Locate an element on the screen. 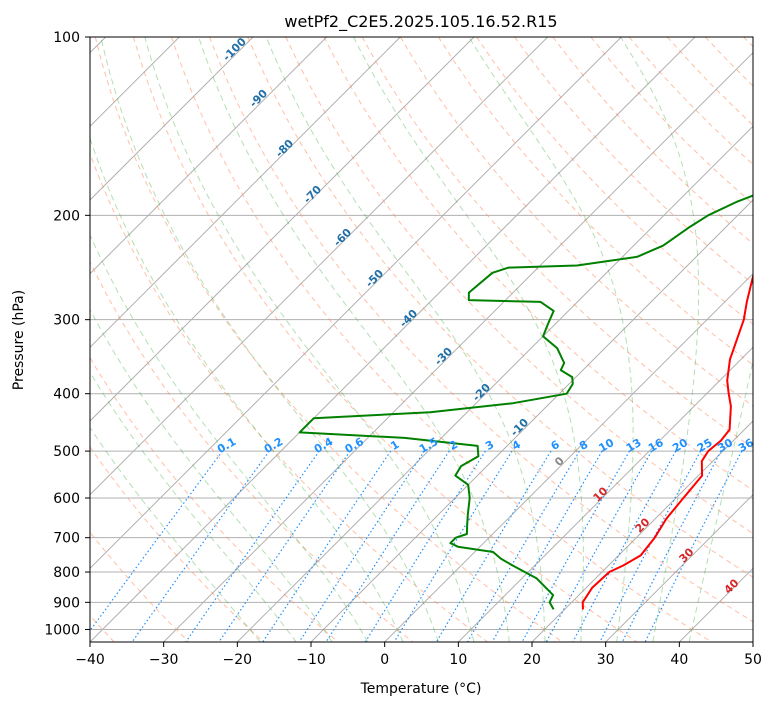 The height and width of the screenshot is (708, 775). mixing-ratio-label: 0.6 is located at coordinates (355, 445).